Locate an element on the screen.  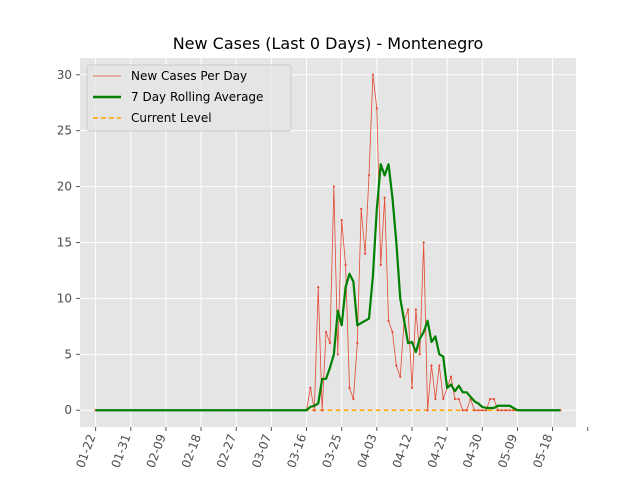
legend-box is located at coordinates (189, 98).